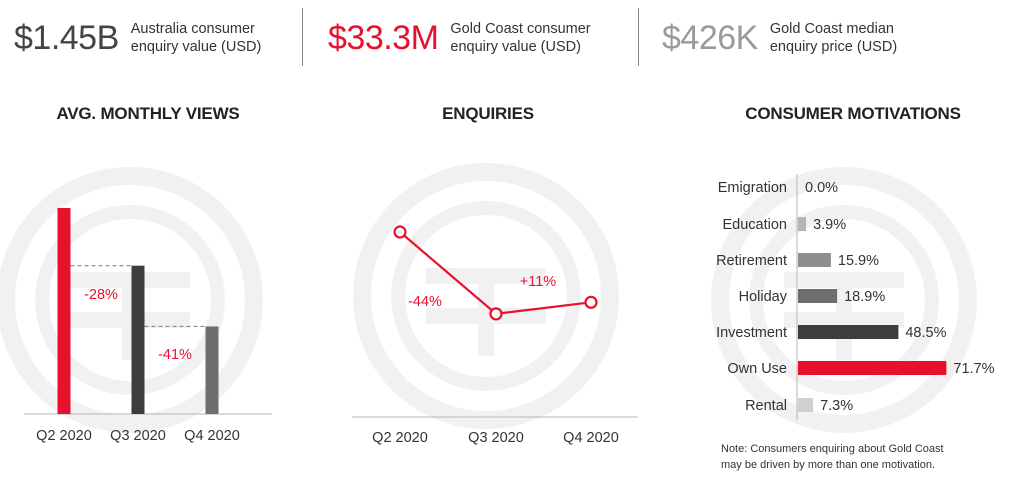 The width and height of the screenshot is (1018, 485). What do you see at coordinates (751, 333) in the screenshot?
I see `y-tick-label: Investment` at bounding box center [751, 333].